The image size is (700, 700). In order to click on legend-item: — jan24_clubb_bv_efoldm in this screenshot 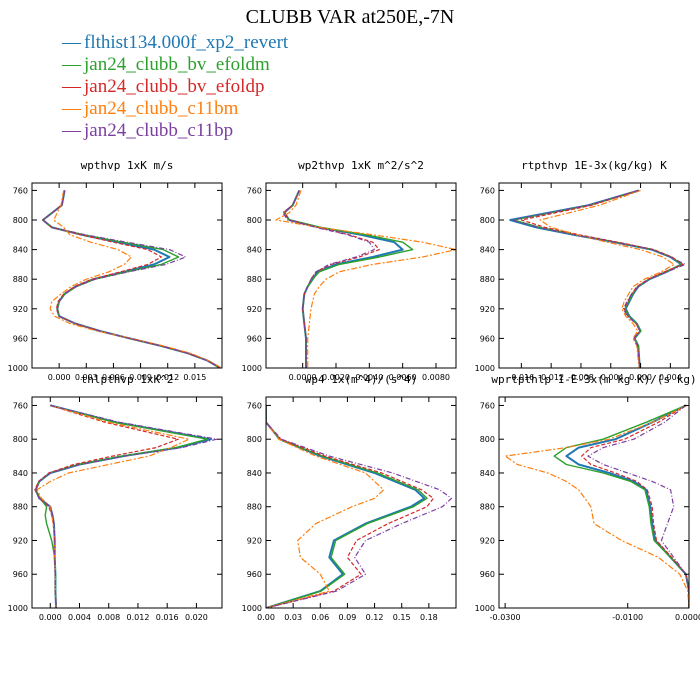, I will do `click(175, 65)`.